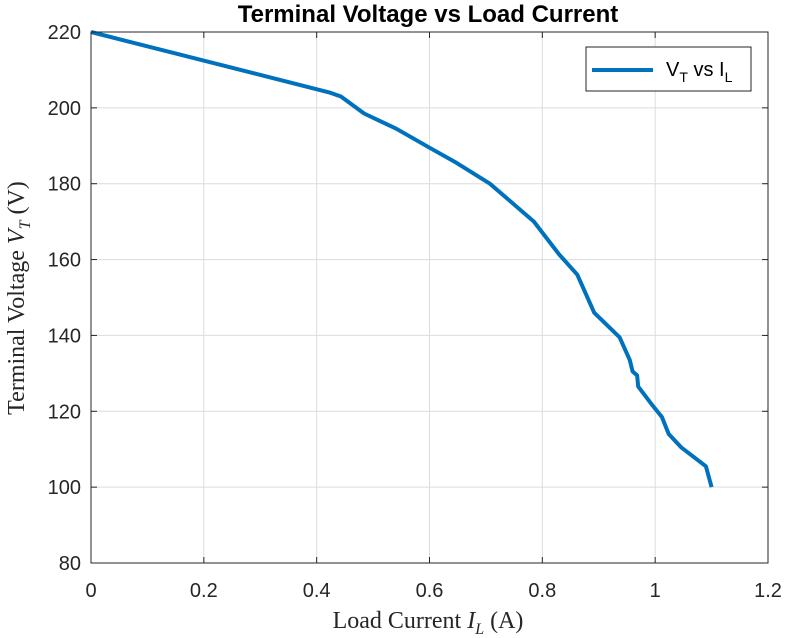 The image size is (786, 638). What do you see at coordinates (19, 298) in the screenshot?
I see `y-axis-label: Terminal Voltage VT (V)` at bounding box center [19, 298].